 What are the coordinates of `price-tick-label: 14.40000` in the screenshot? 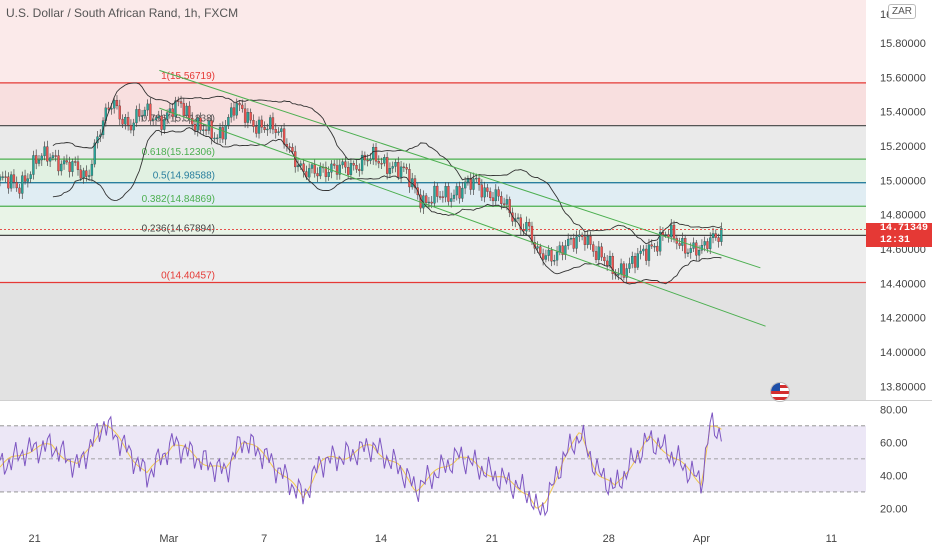 It's located at (903, 284).